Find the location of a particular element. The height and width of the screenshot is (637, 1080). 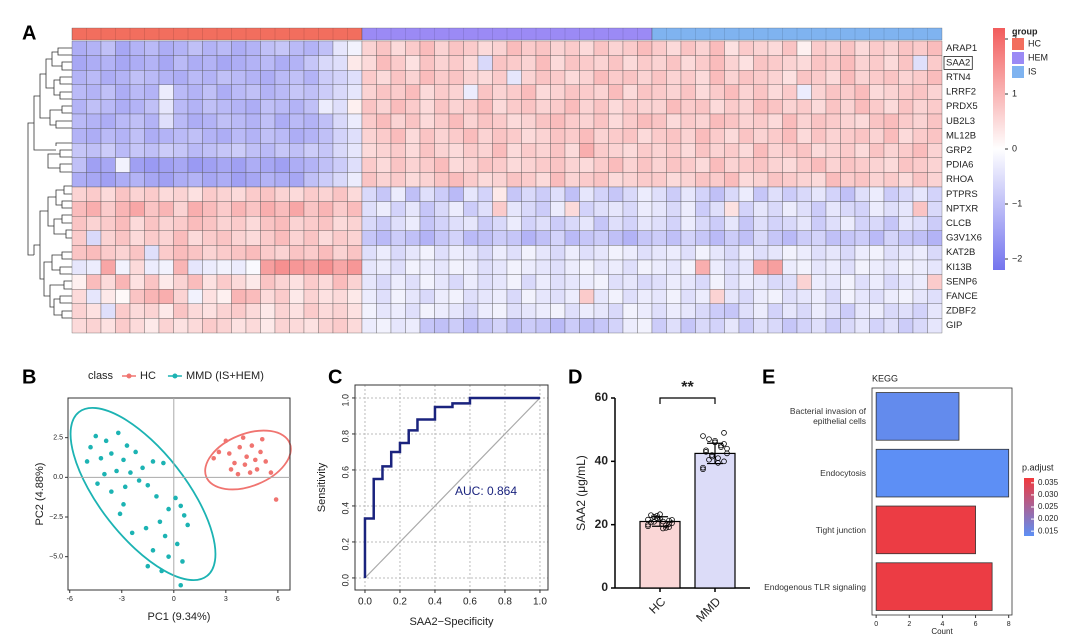

x-tick-label: MMD is located at coordinates (708, 609).